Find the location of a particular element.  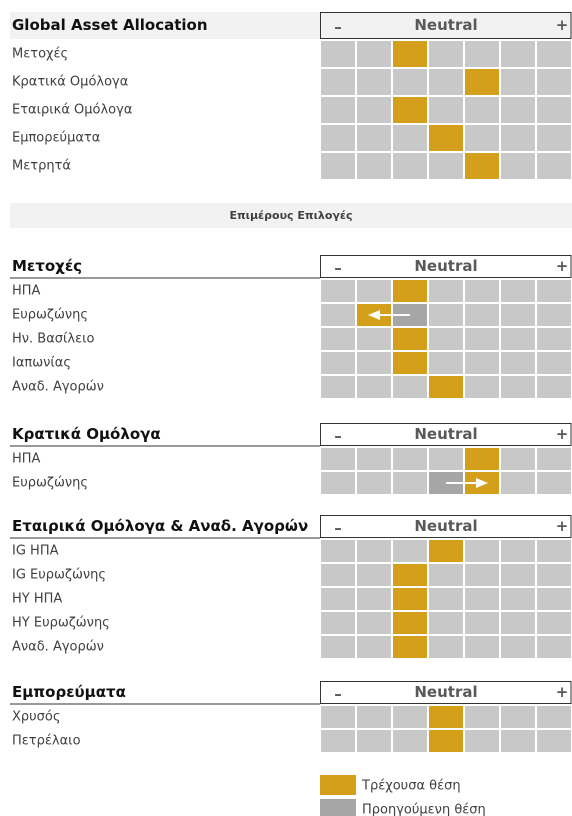

row-label: Μετρητά is located at coordinates (41, 166).